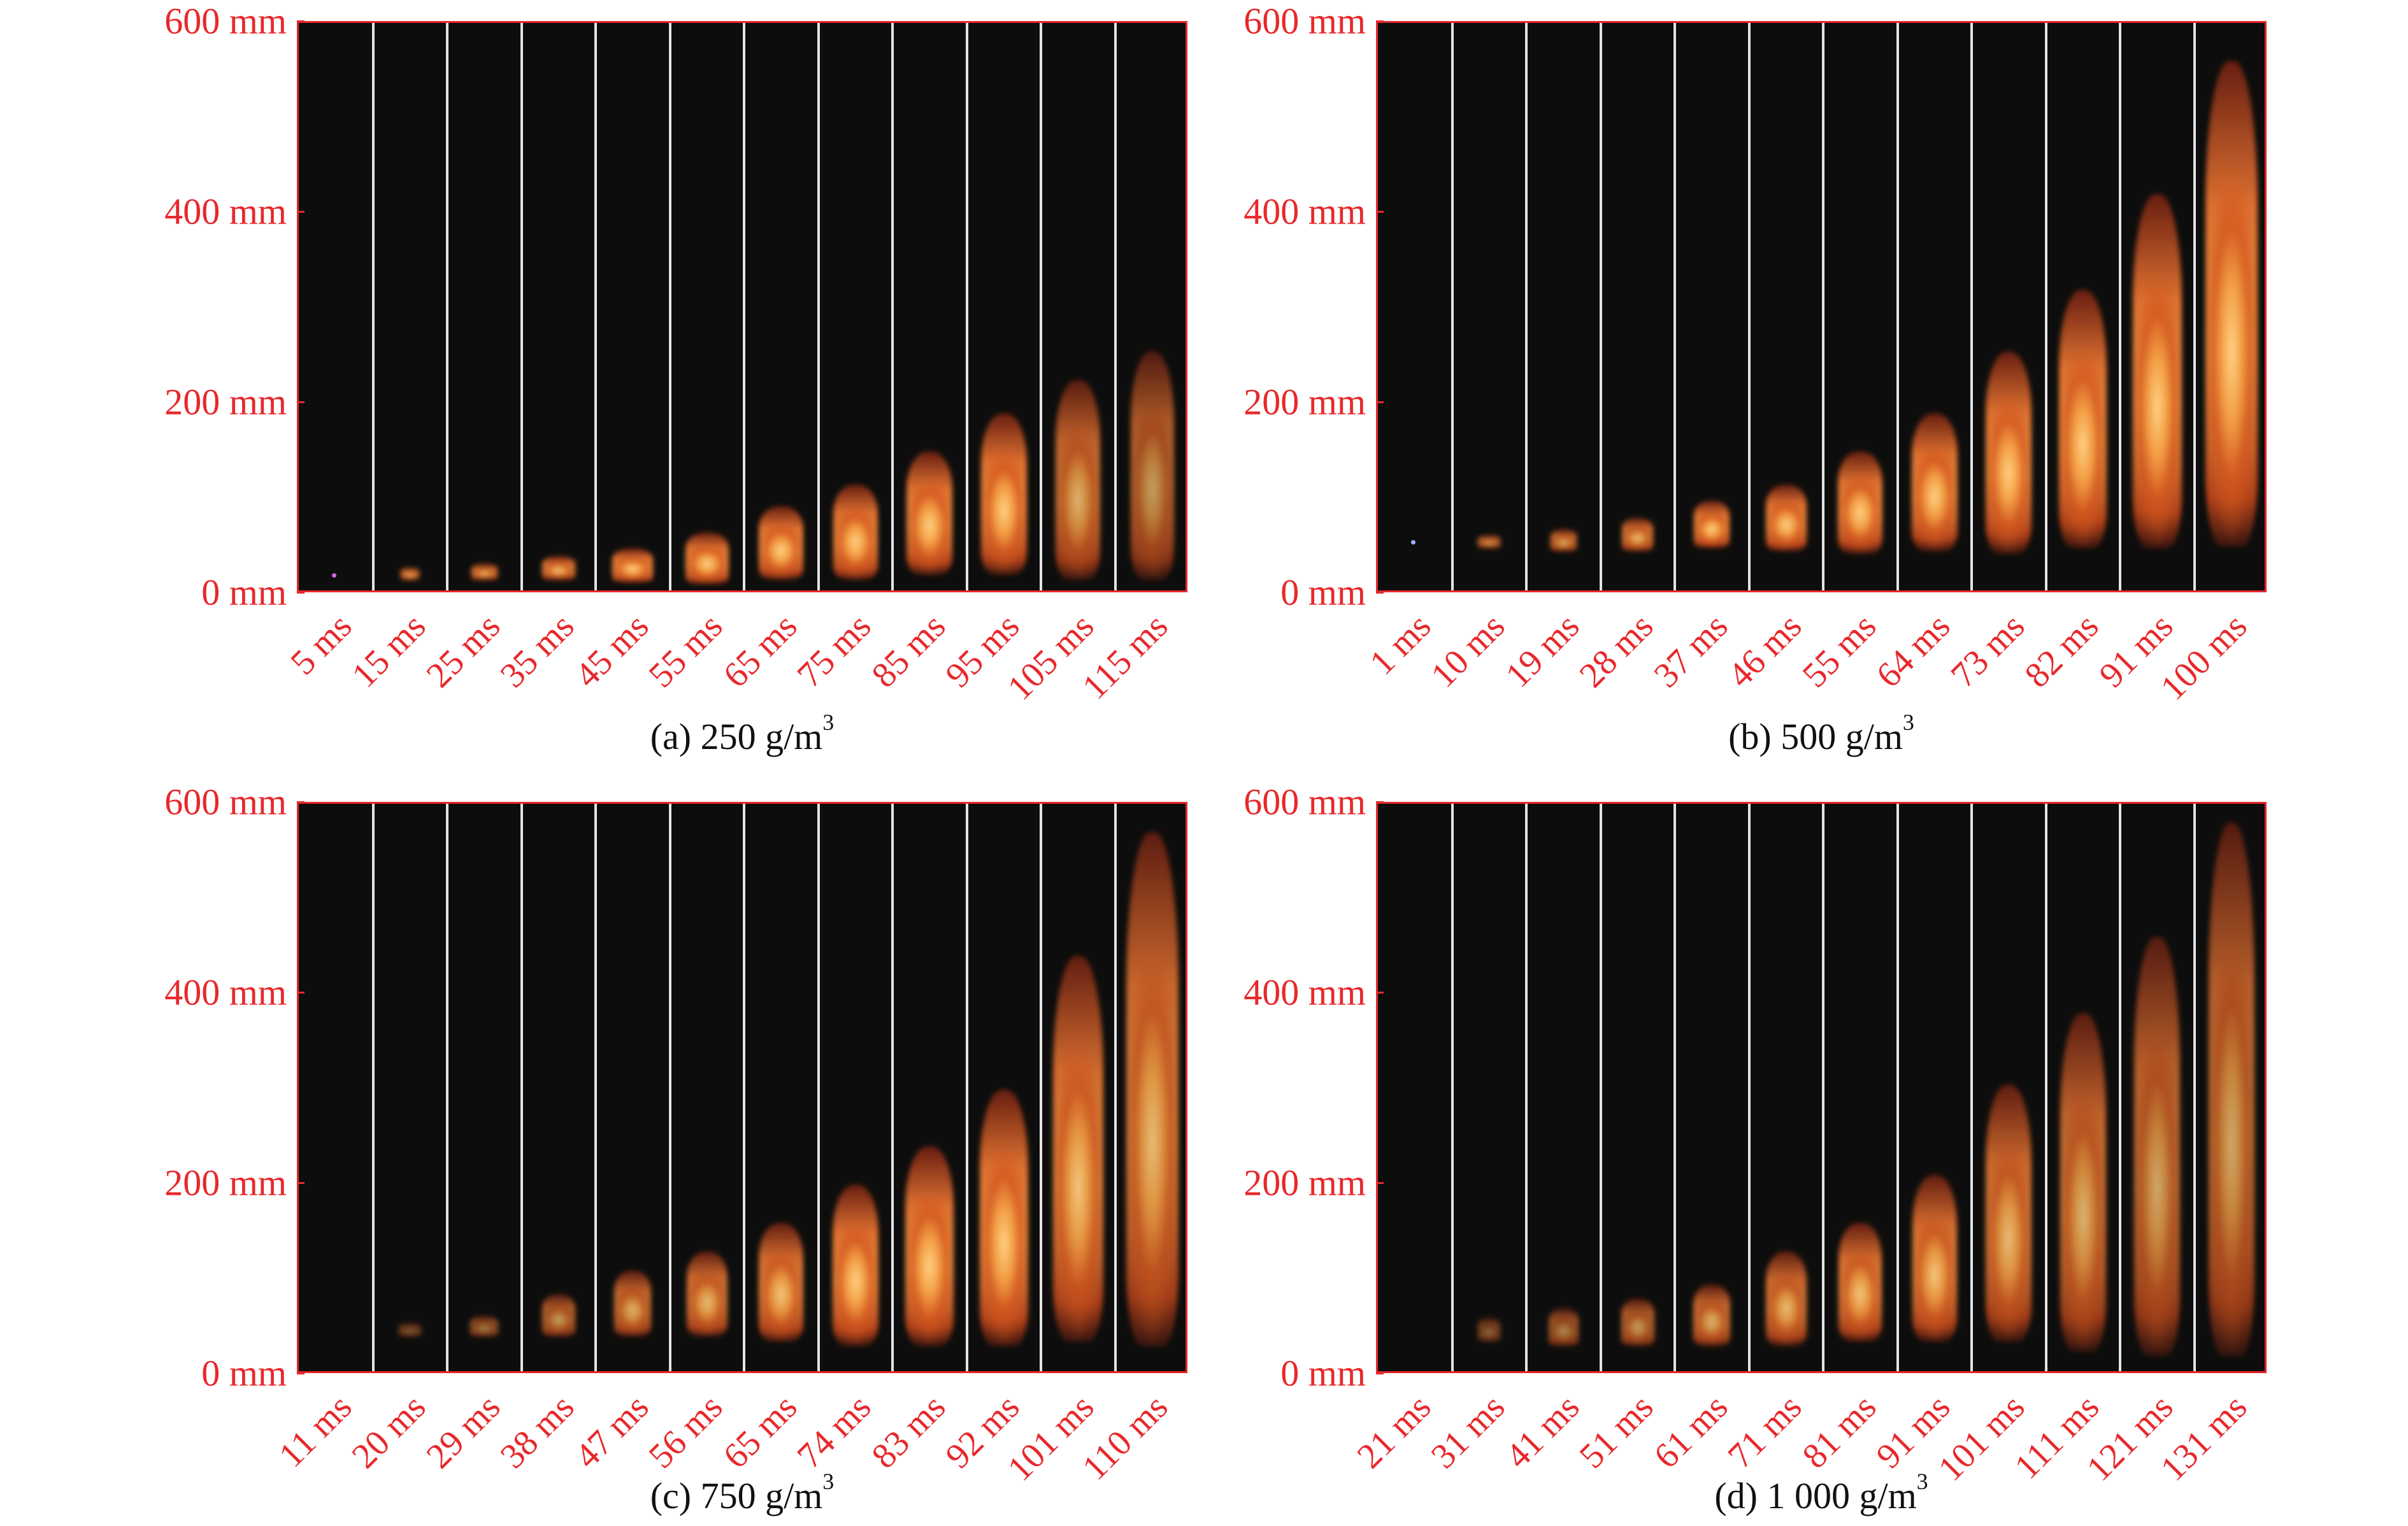 The width and height of the screenshot is (2408, 1526). What do you see at coordinates (225, 992) in the screenshot?
I see `y-axis-label: 400 mm` at bounding box center [225, 992].